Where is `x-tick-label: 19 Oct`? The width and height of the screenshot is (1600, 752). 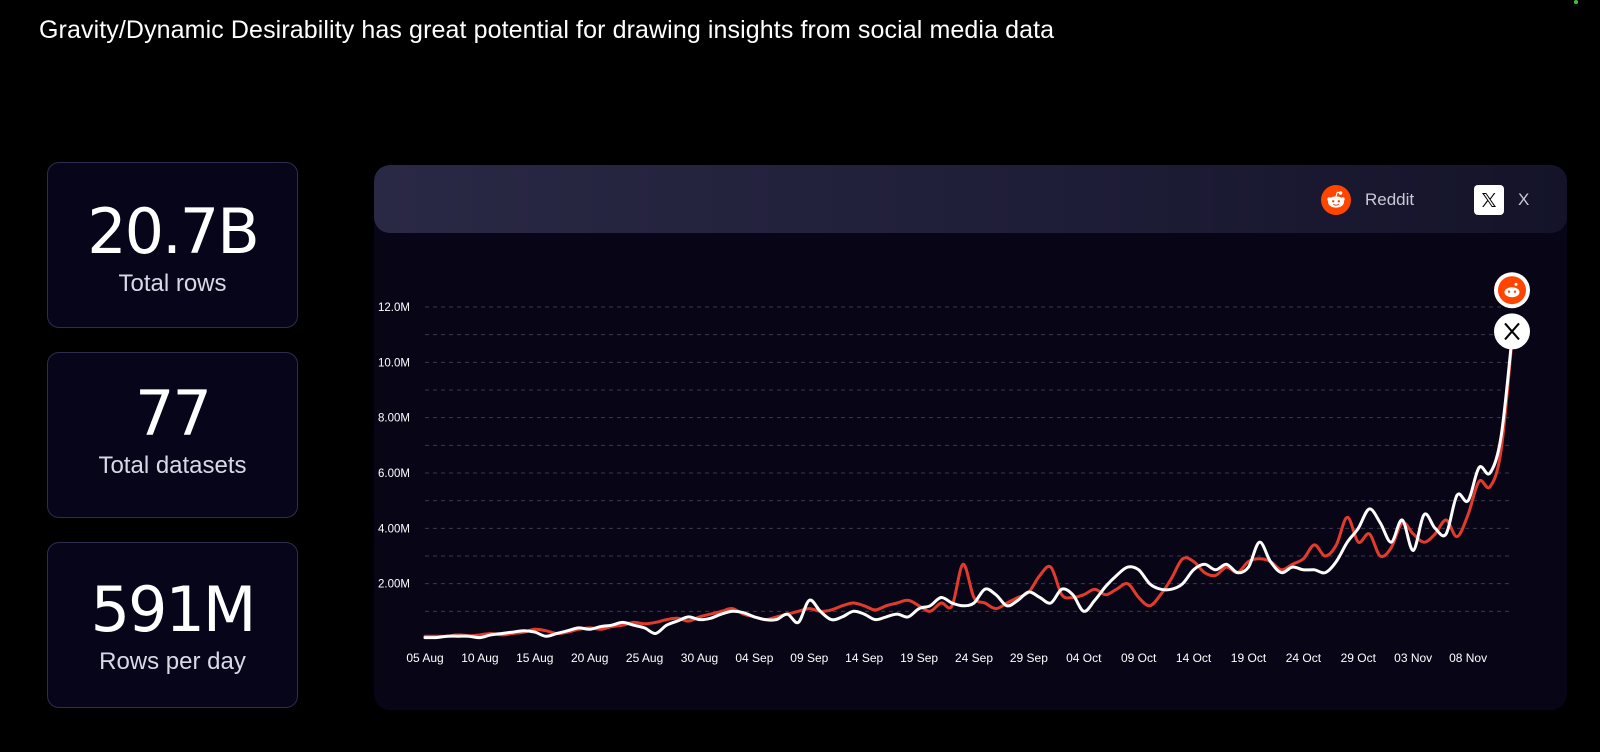
x-tick-label: 19 Oct is located at coordinates (1249, 658).